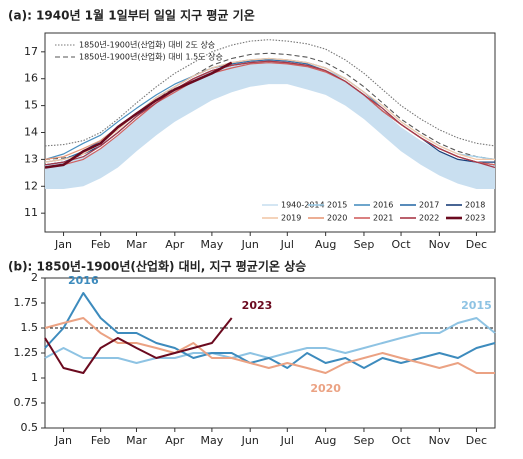 Image resolution: width=523 pixels, height=459 pixels. Describe the element at coordinates (337, 205) in the screenshot. I see `legend-label: 2015` at that location.